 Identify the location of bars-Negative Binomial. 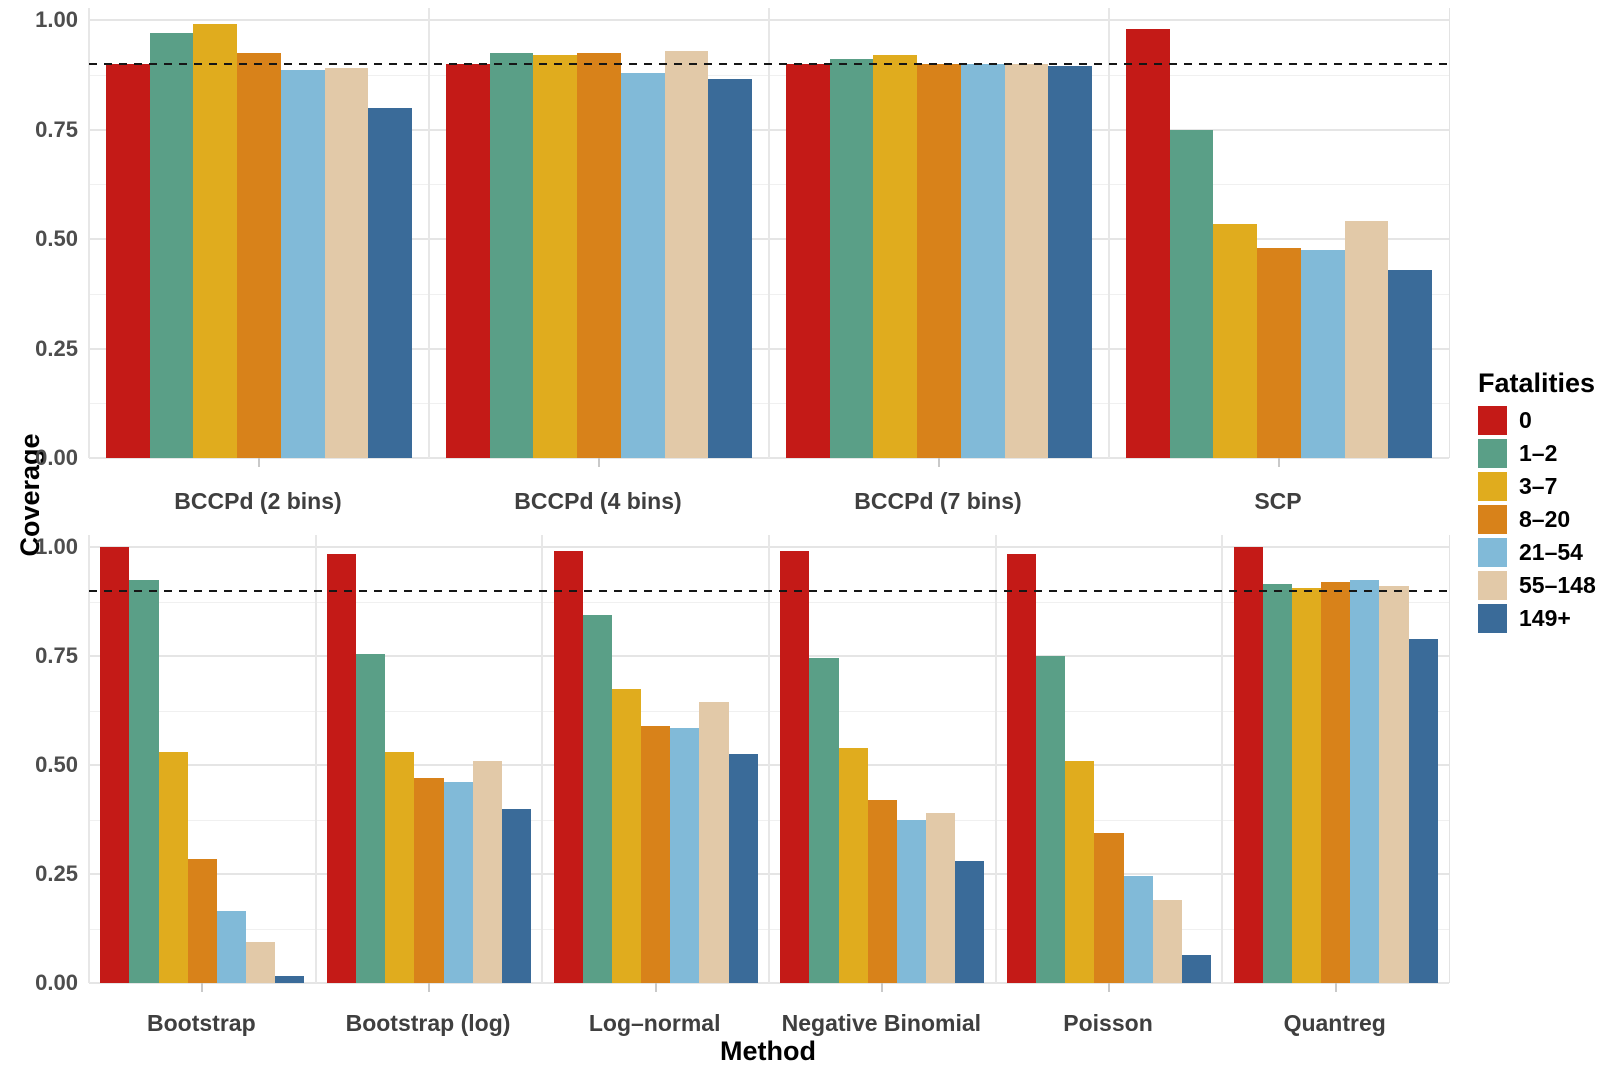
(882, 759).